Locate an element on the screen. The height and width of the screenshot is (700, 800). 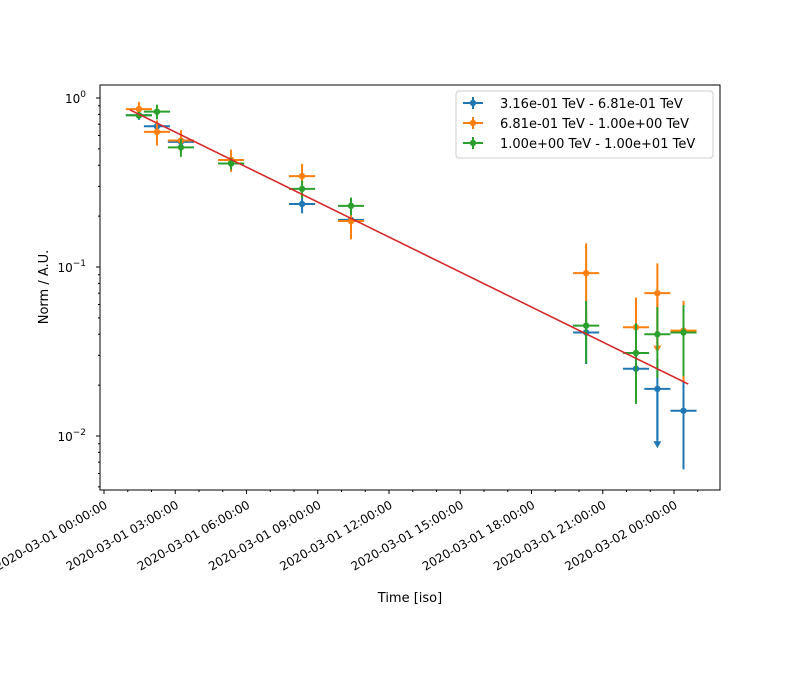
x-tick-label: 2020-03-01 00:00:00 is located at coordinates (55, 536).